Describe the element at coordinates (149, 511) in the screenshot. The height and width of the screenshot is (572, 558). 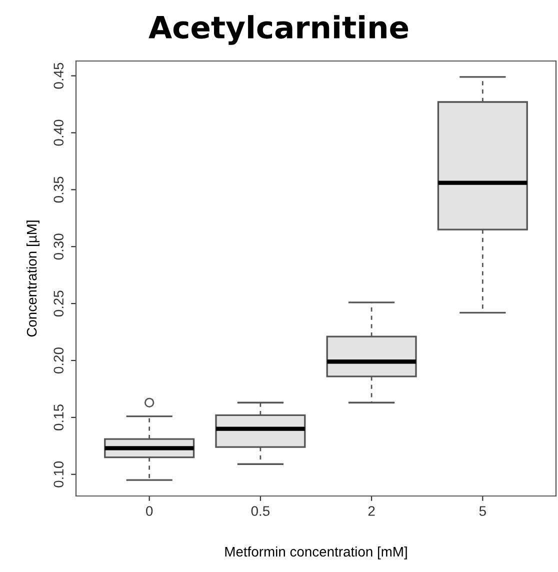
I see `x-tick-label: 0` at that location.